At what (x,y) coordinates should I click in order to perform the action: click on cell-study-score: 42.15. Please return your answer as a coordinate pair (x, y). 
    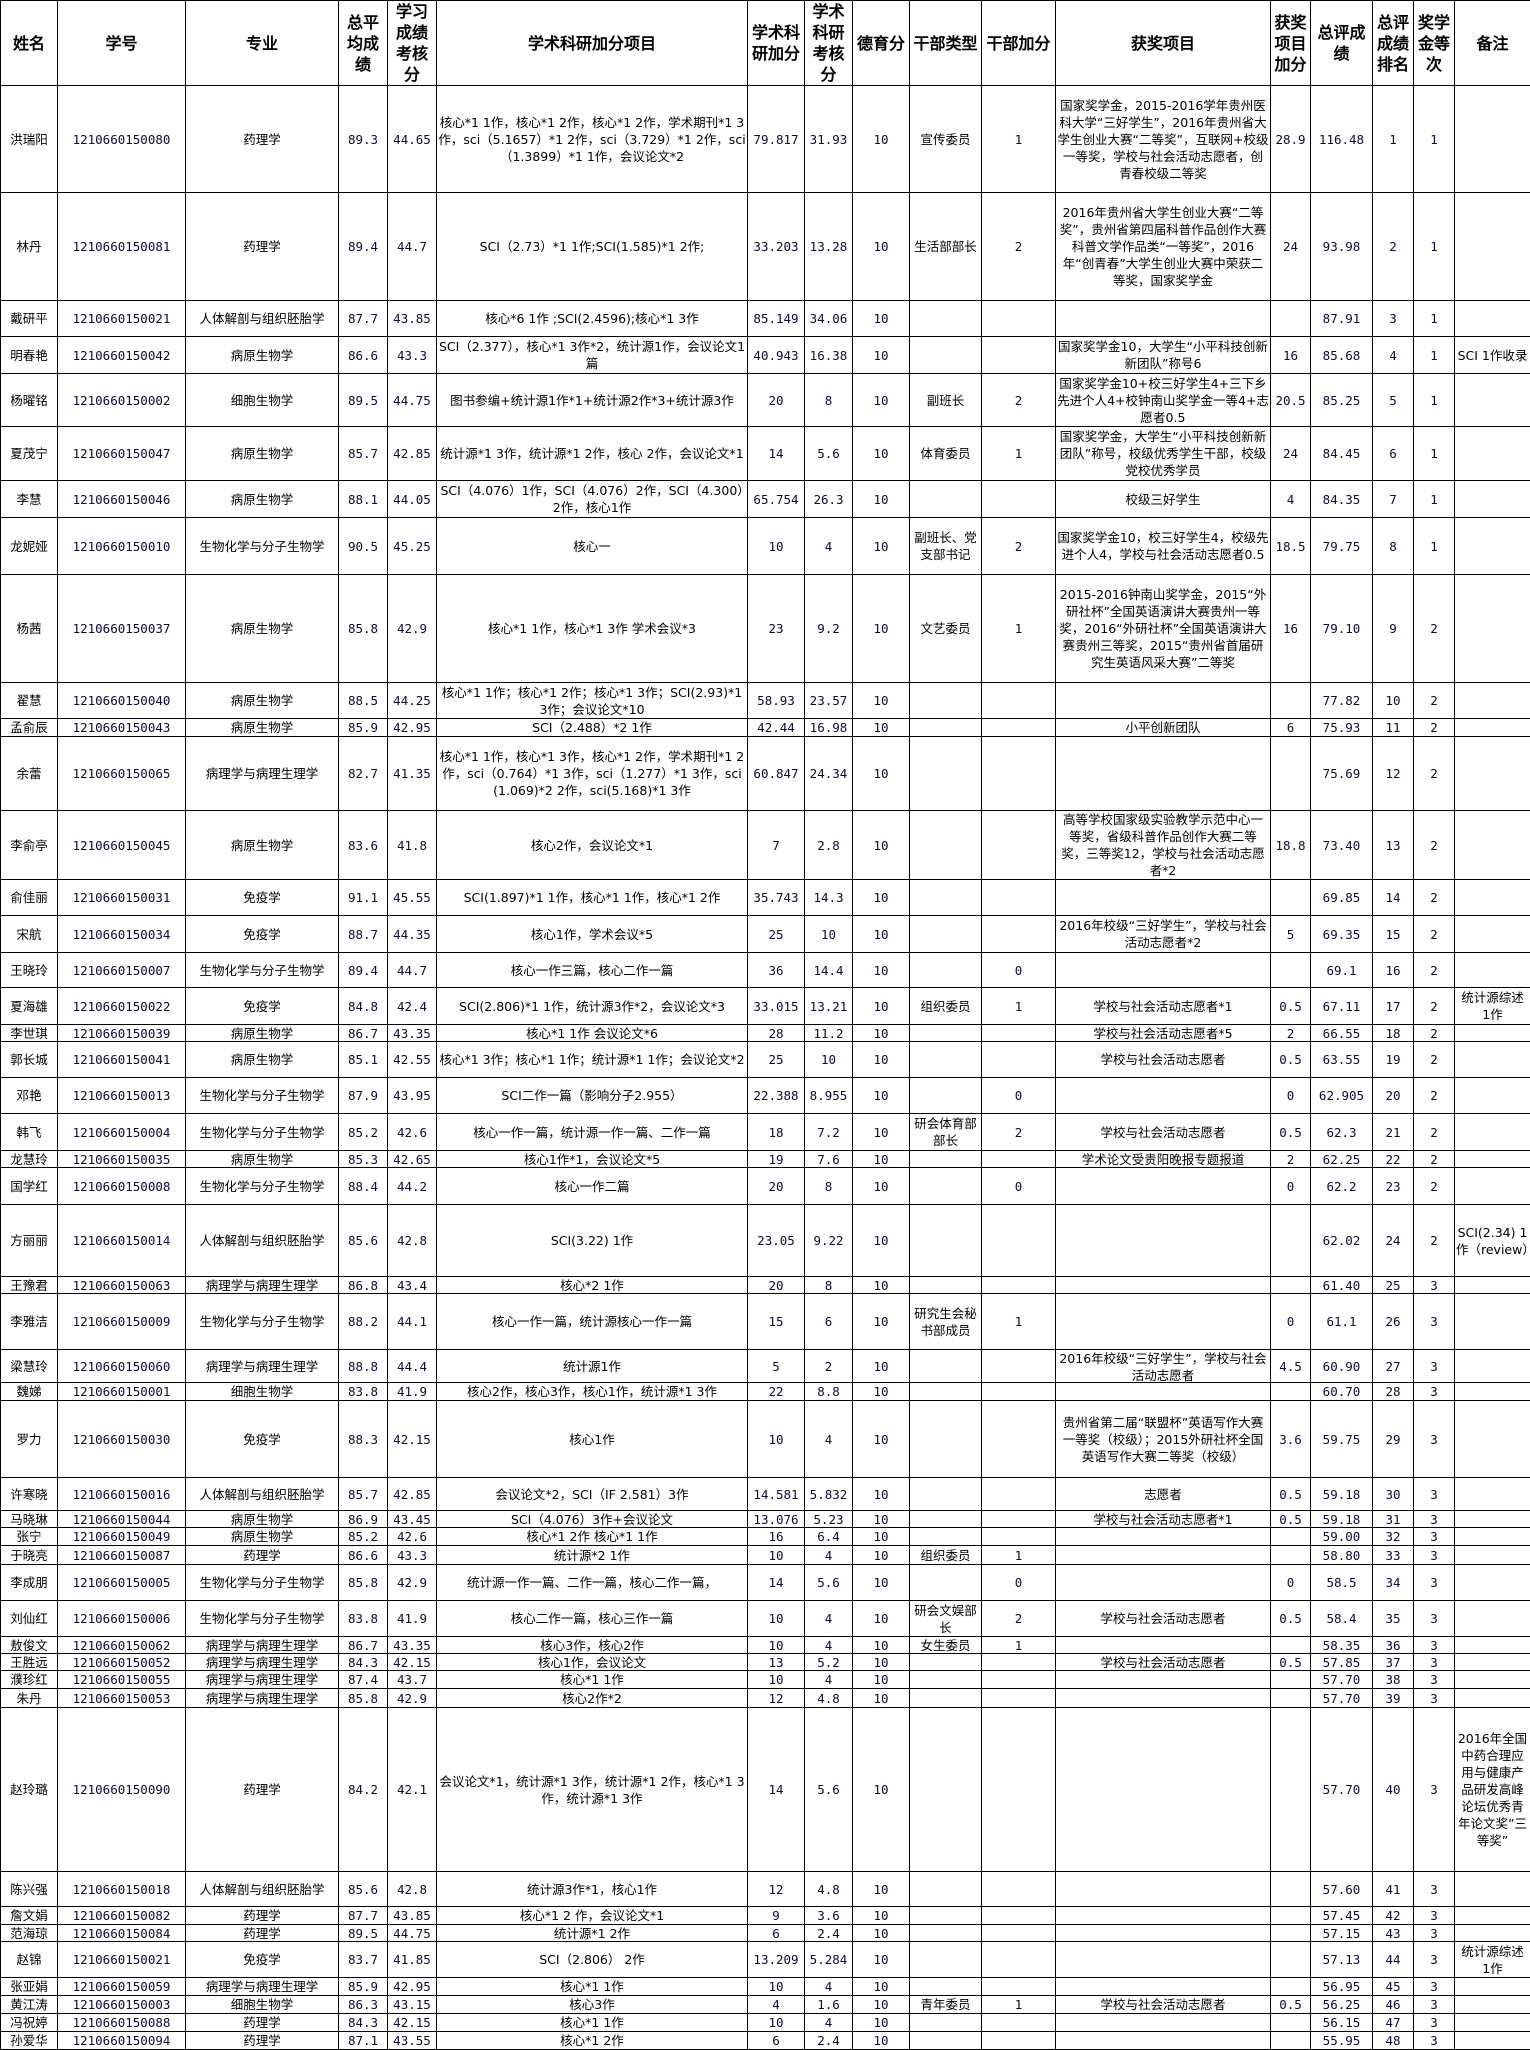
    Looking at the image, I should click on (412, 2023).